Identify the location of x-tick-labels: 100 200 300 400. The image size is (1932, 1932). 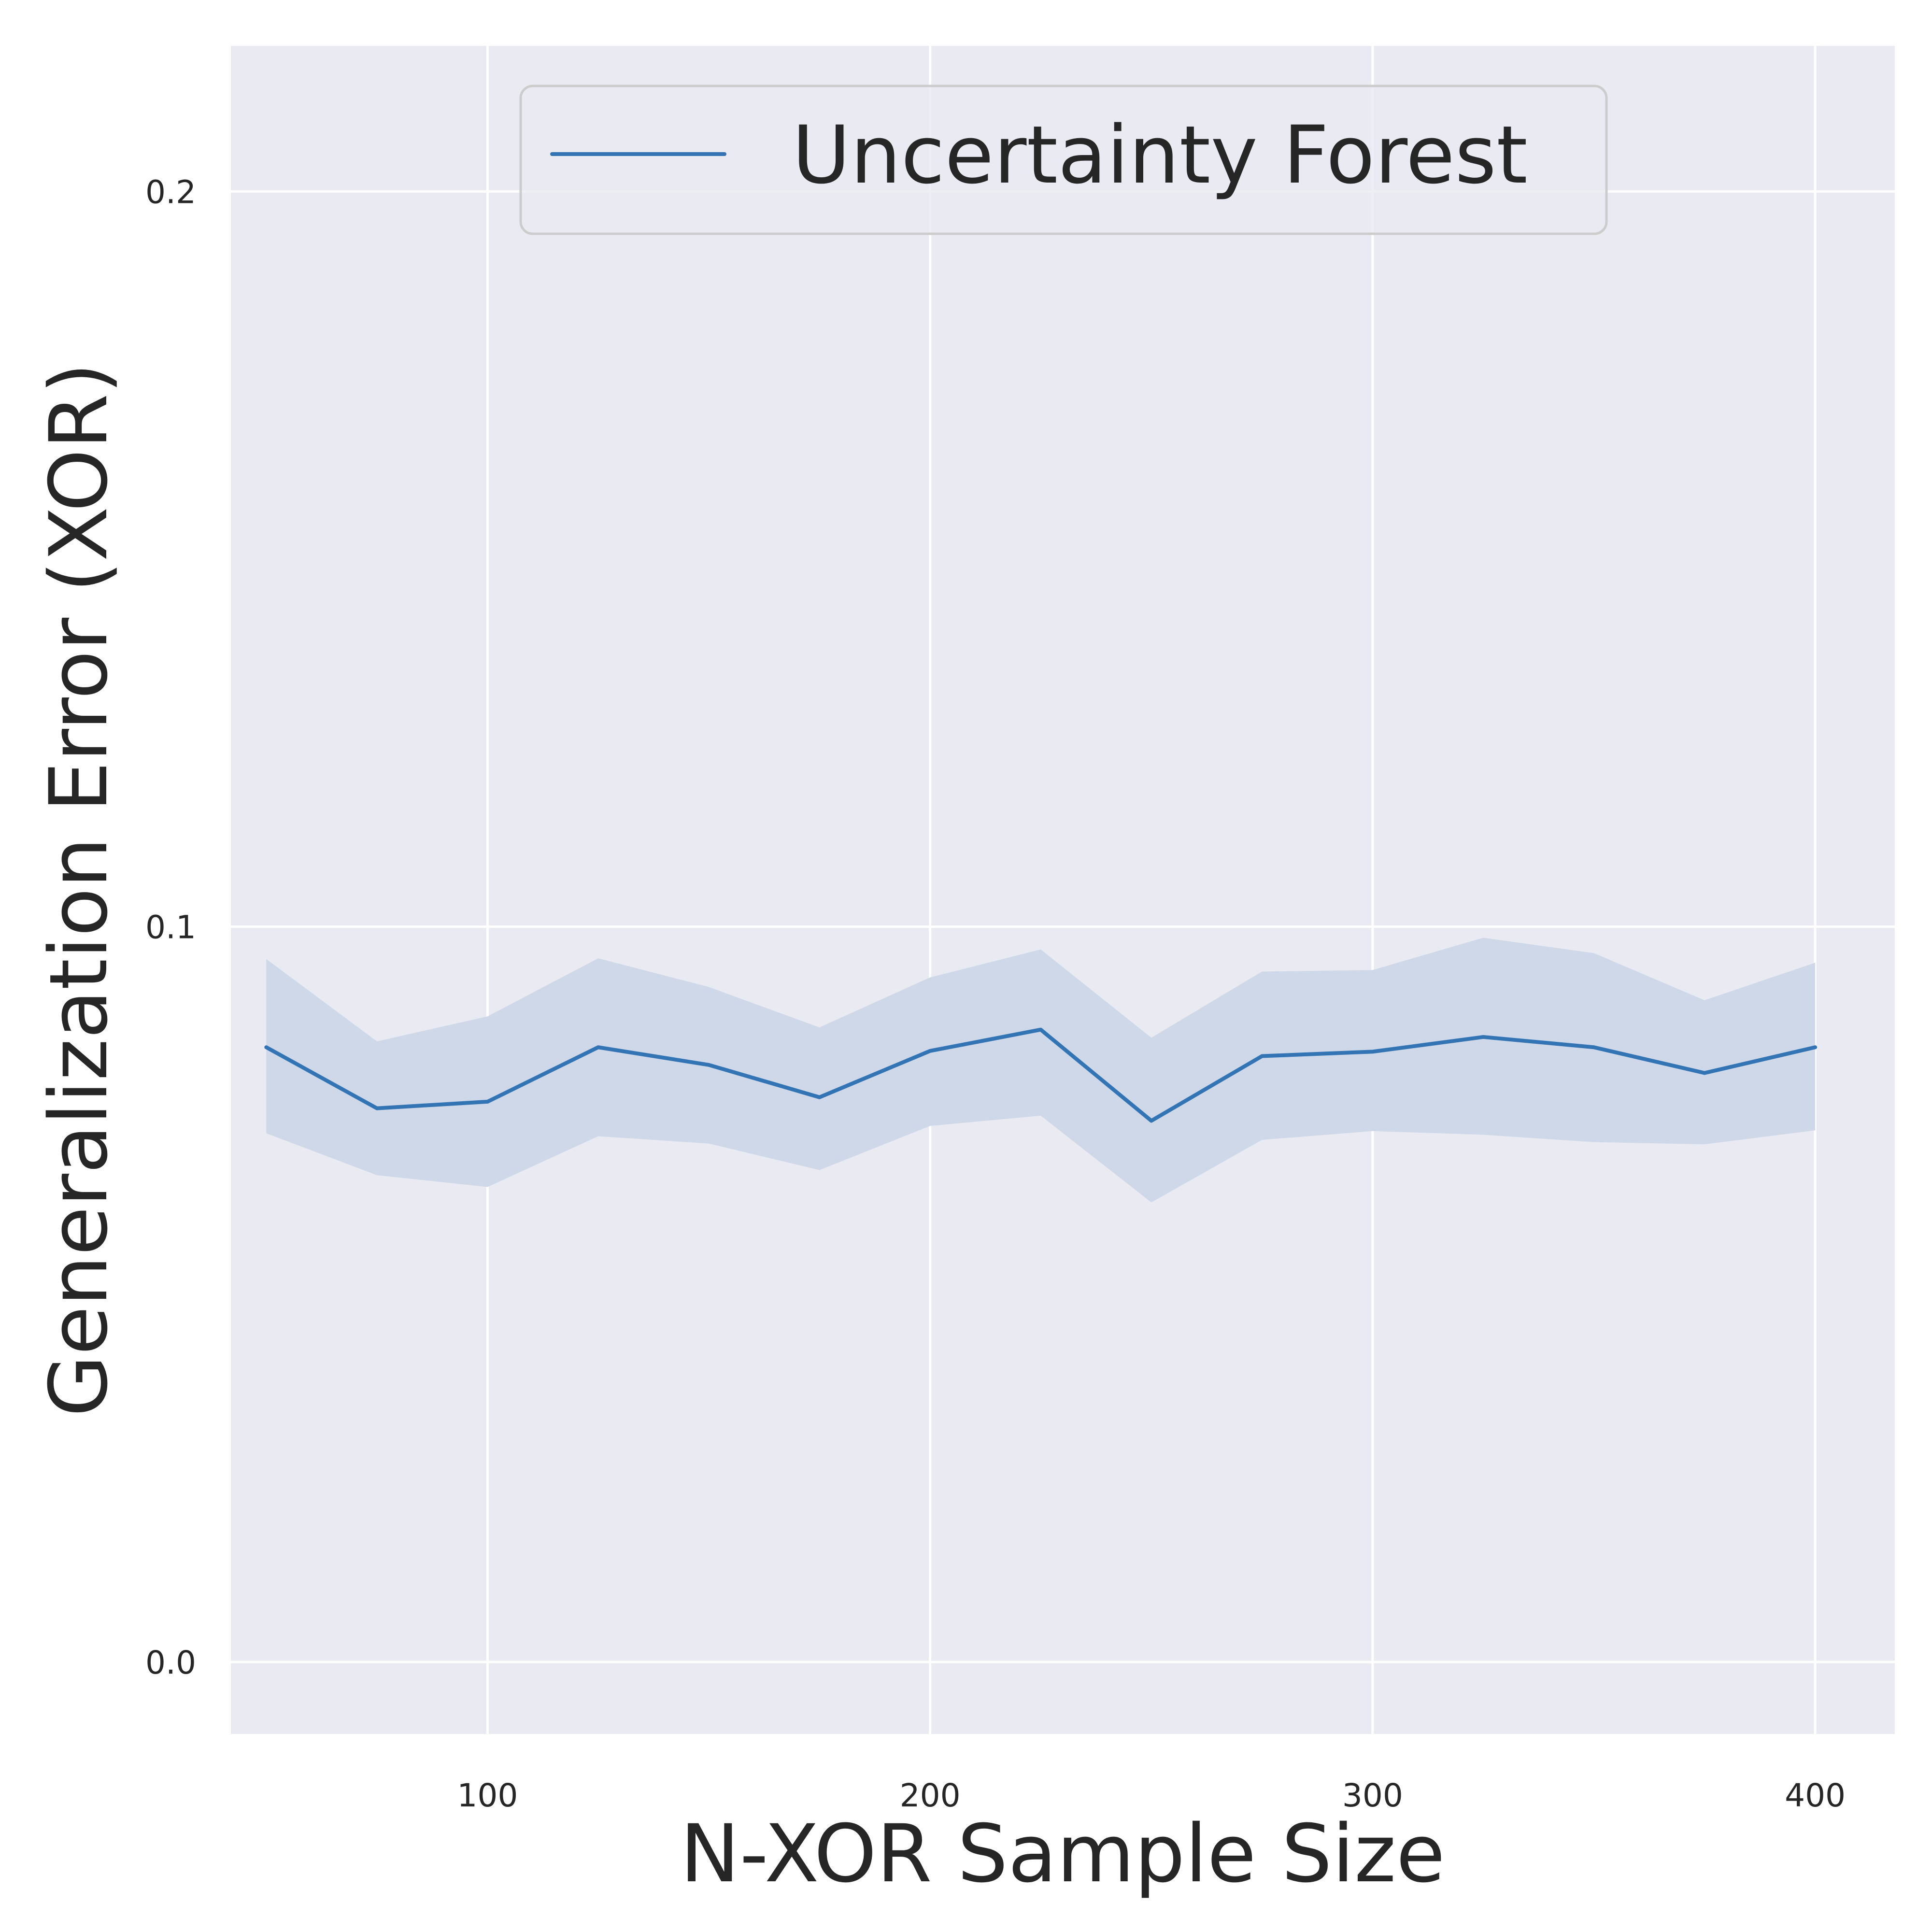
(1151, 1795).